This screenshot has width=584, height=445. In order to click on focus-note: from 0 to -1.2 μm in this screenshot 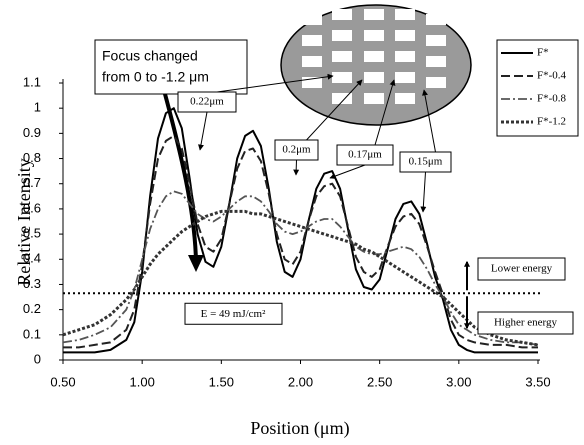, I will do `click(155, 77)`.